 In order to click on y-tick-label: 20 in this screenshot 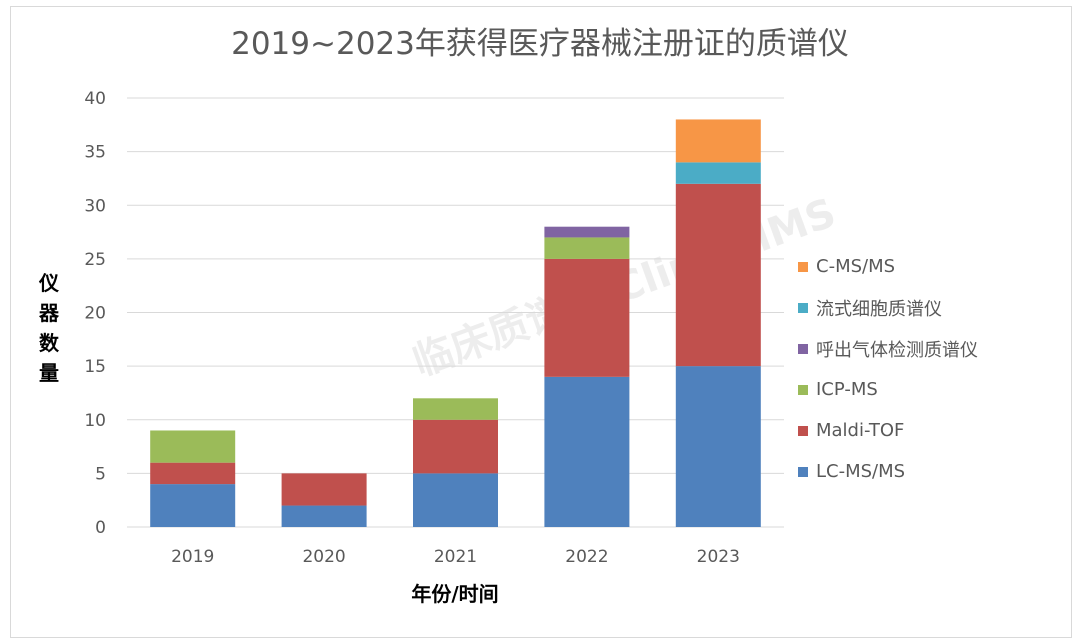, I will do `click(95, 314)`.